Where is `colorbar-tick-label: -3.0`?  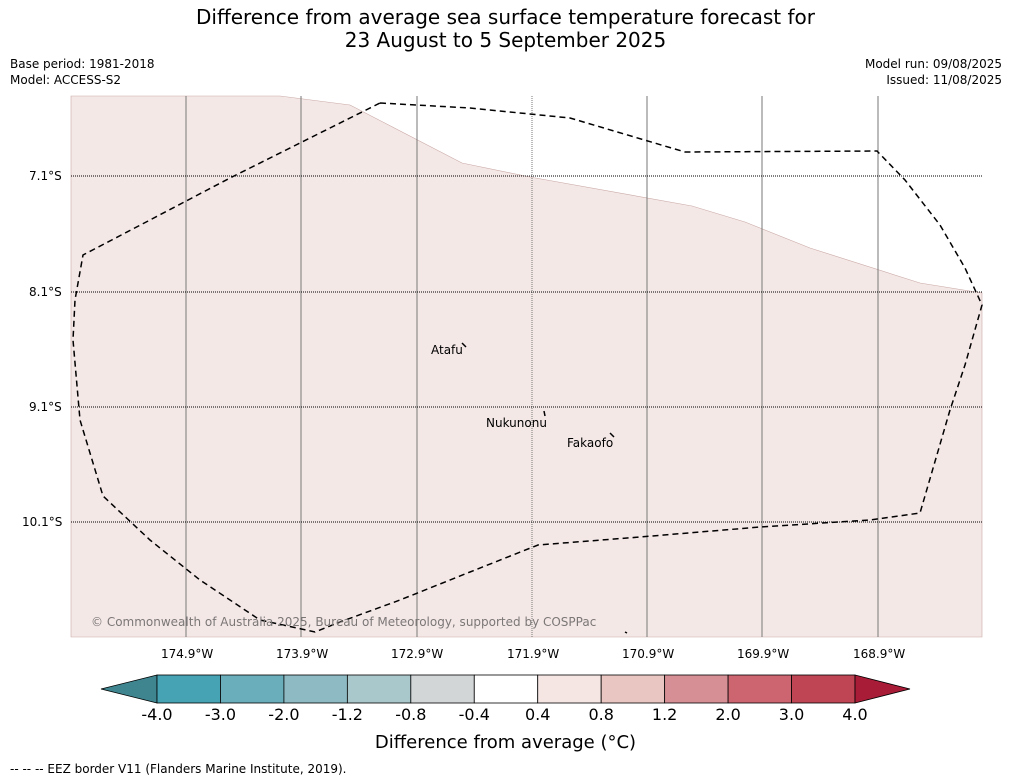
colorbar-tick-label: -3.0 is located at coordinates (220, 714).